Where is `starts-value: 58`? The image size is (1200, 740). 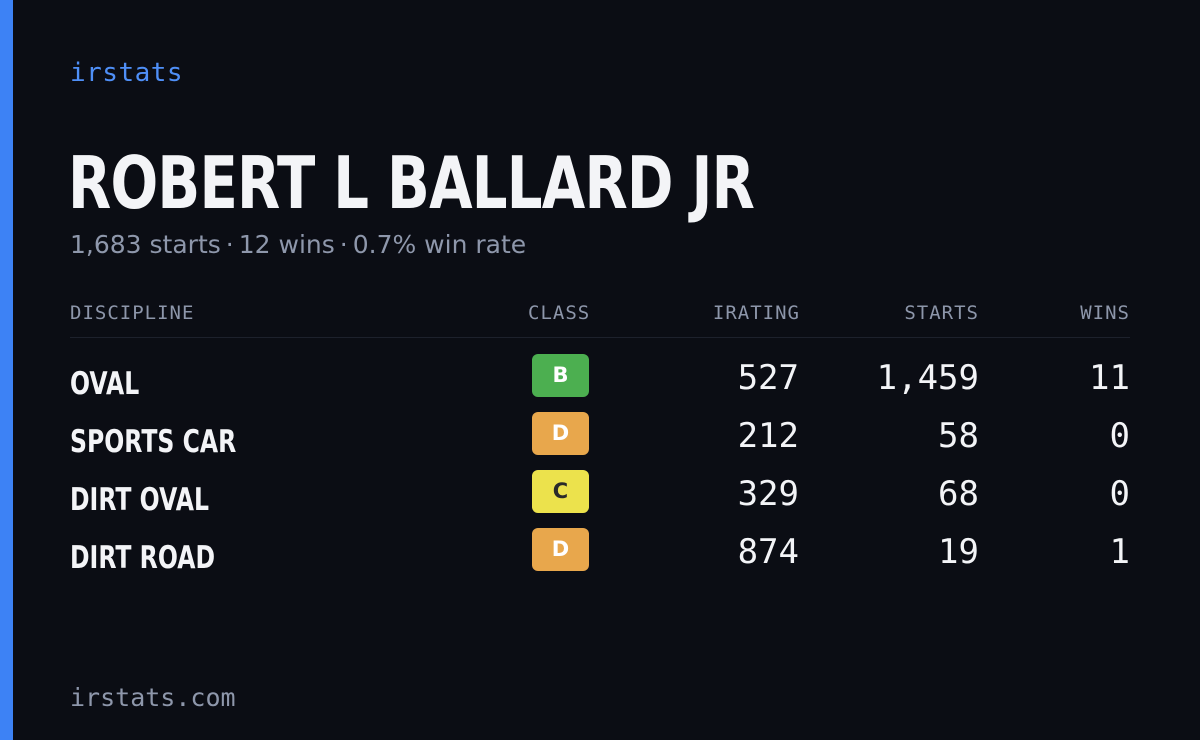
starts-value: 58 is located at coordinates (958, 436).